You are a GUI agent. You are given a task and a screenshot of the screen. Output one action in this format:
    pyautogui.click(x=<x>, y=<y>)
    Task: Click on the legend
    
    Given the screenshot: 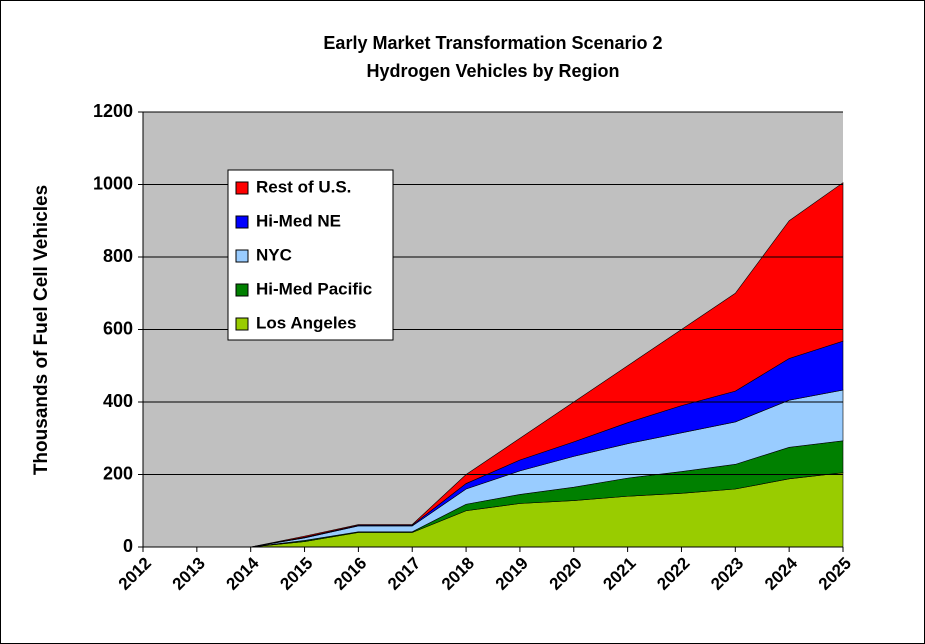 What is the action you would take?
    pyautogui.click(x=310, y=255)
    